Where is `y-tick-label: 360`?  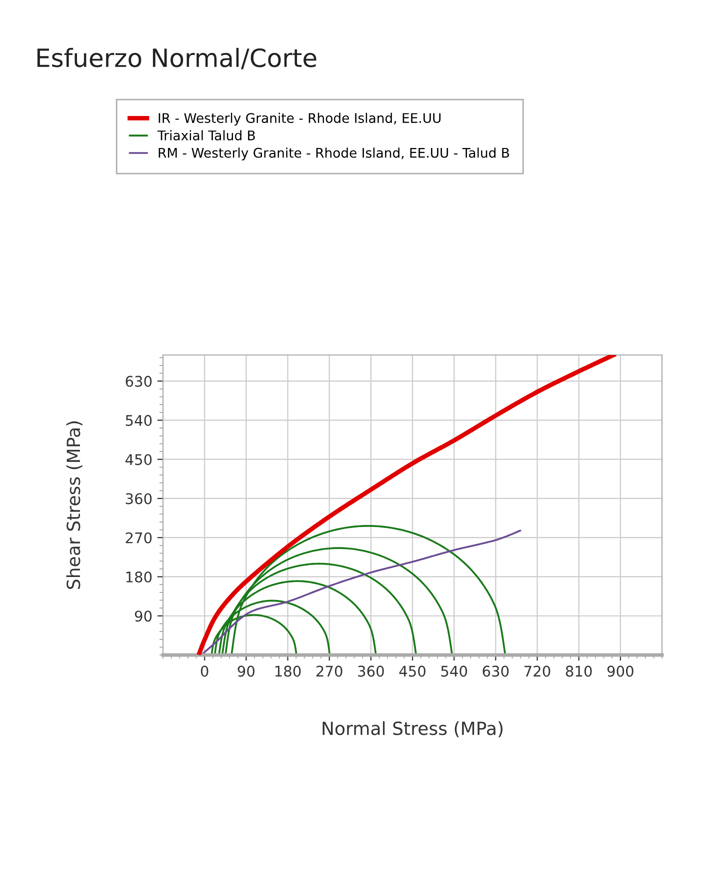 y-tick-label: 360 is located at coordinates (139, 498).